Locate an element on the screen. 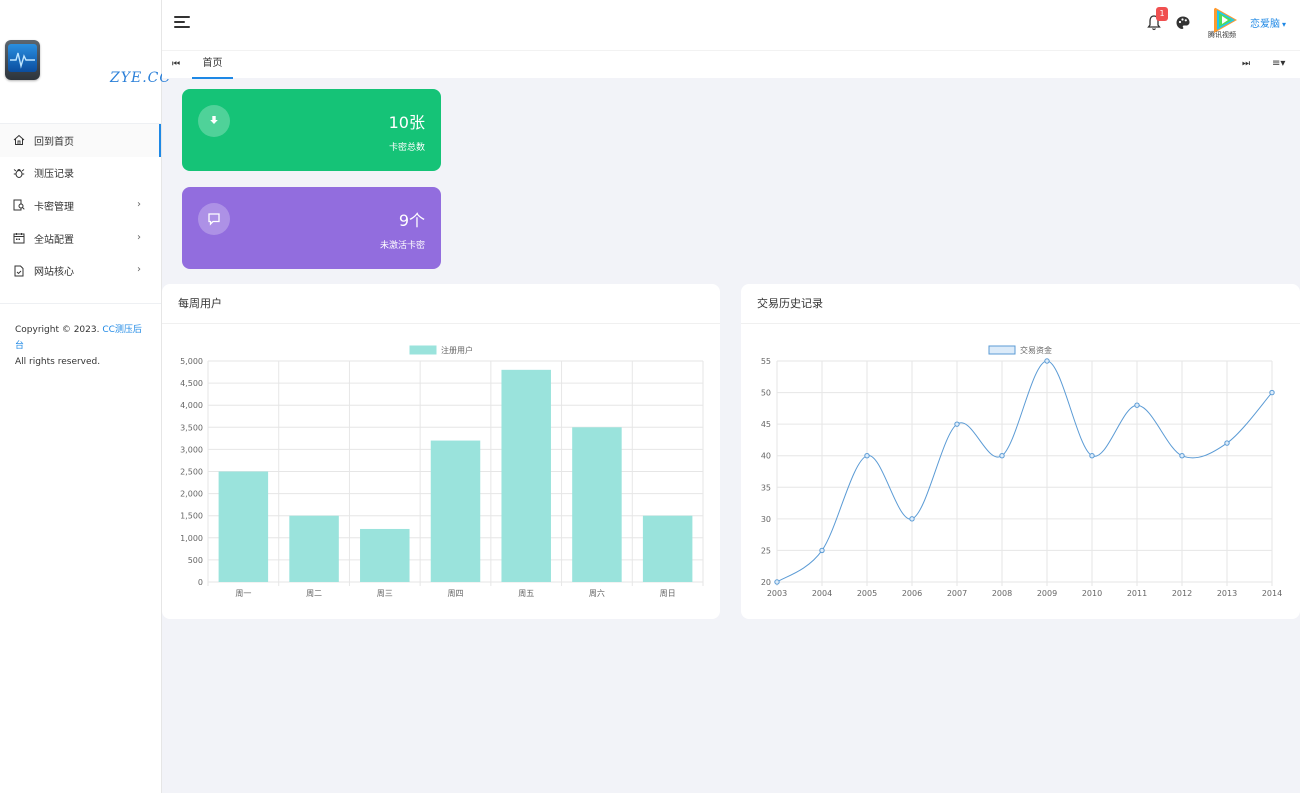 The width and height of the screenshot is (1300, 793). sidebar-item-label: 回到首页 is located at coordinates (54, 142).